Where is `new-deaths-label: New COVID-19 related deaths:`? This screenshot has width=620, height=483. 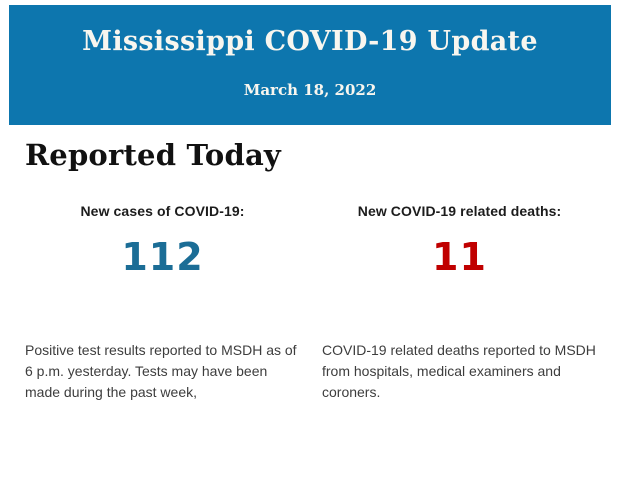 new-deaths-label: New COVID-19 related deaths: is located at coordinates (459, 211).